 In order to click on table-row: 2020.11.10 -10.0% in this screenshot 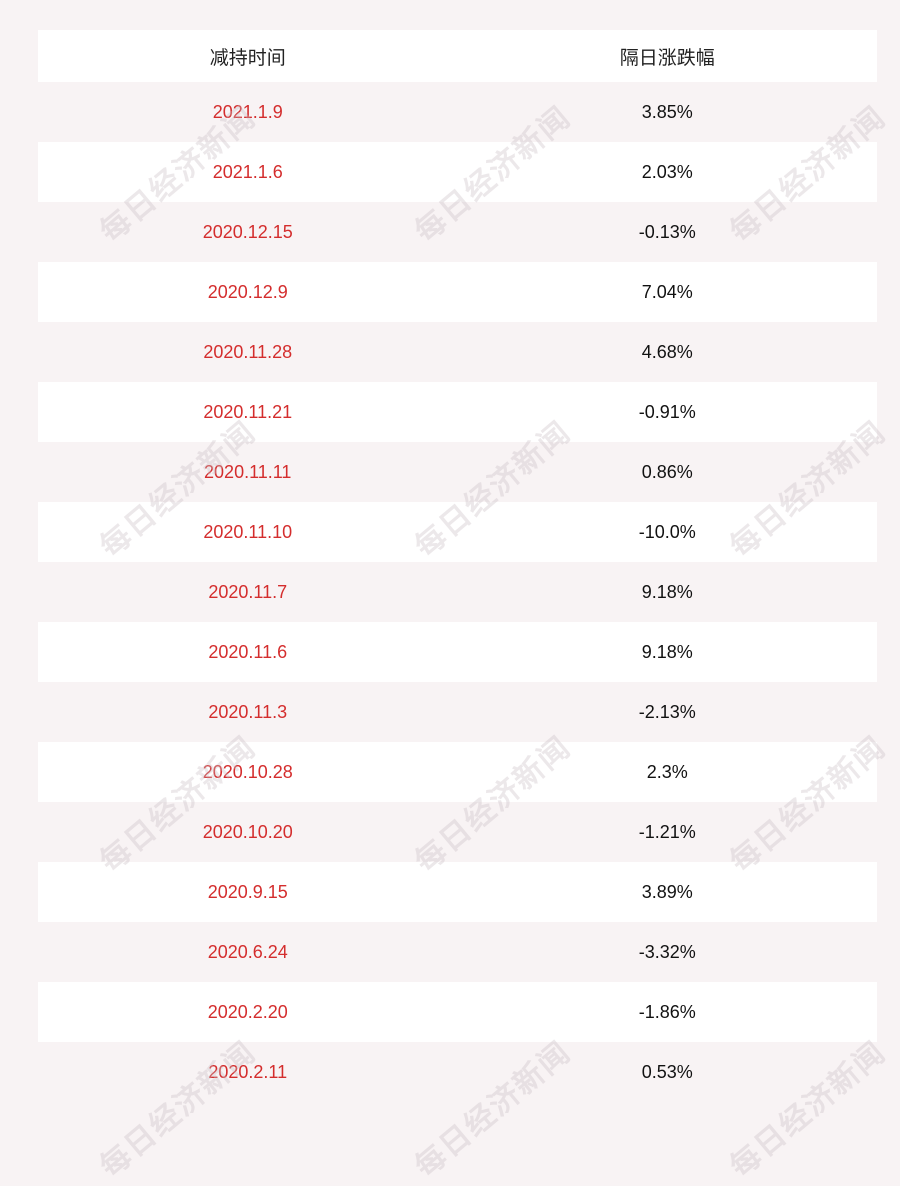, I will do `click(457, 532)`.